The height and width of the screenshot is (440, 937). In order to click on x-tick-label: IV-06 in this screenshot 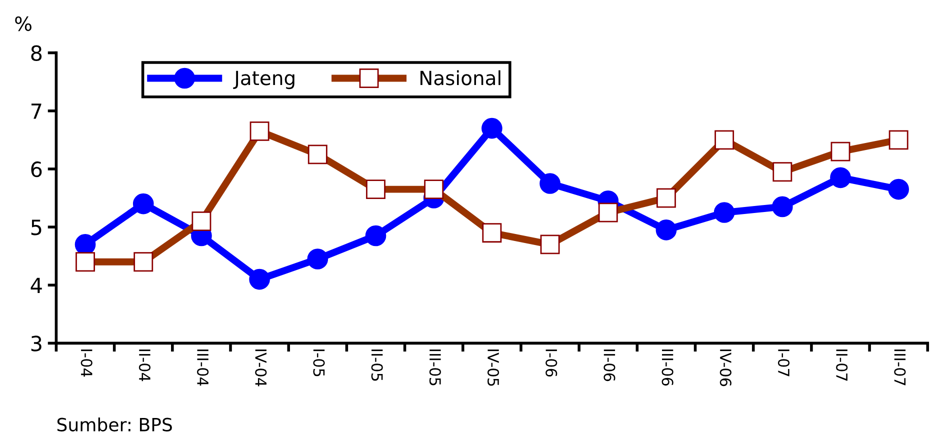, I will do `click(726, 368)`.